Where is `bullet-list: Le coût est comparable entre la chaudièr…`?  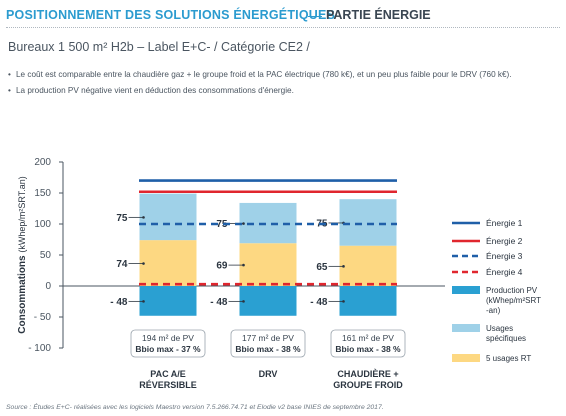
bullet-list: Le coût est comparable entre la chaudièr… is located at coordinates (283, 85).